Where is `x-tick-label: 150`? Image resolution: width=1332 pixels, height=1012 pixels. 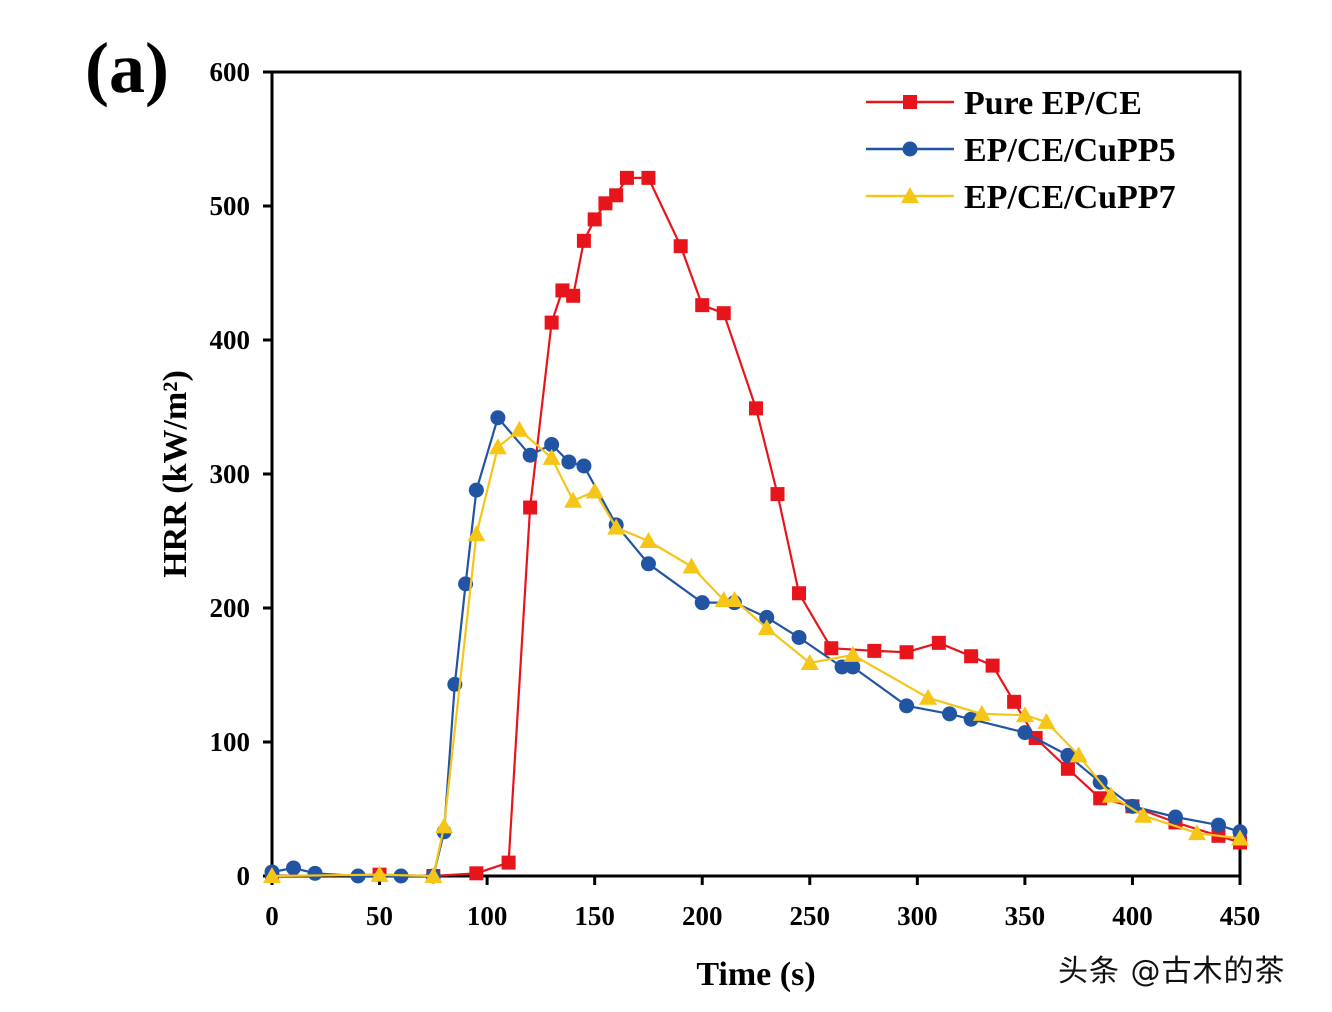 x-tick-label: 150 is located at coordinates (594, 916).